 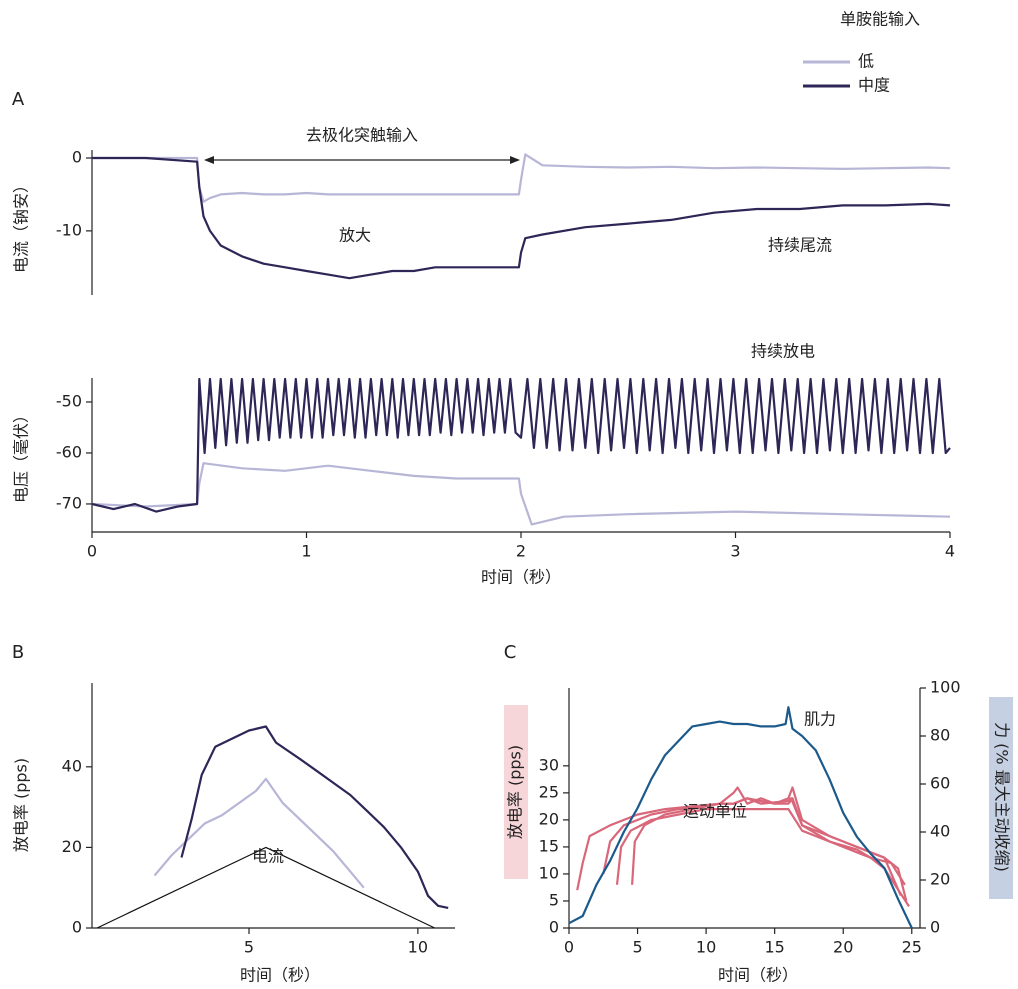 What do you see at coordinates (800, 245) in the screenshot?
I see `annotation: 持续尾流` at bounding box center [800, 245].